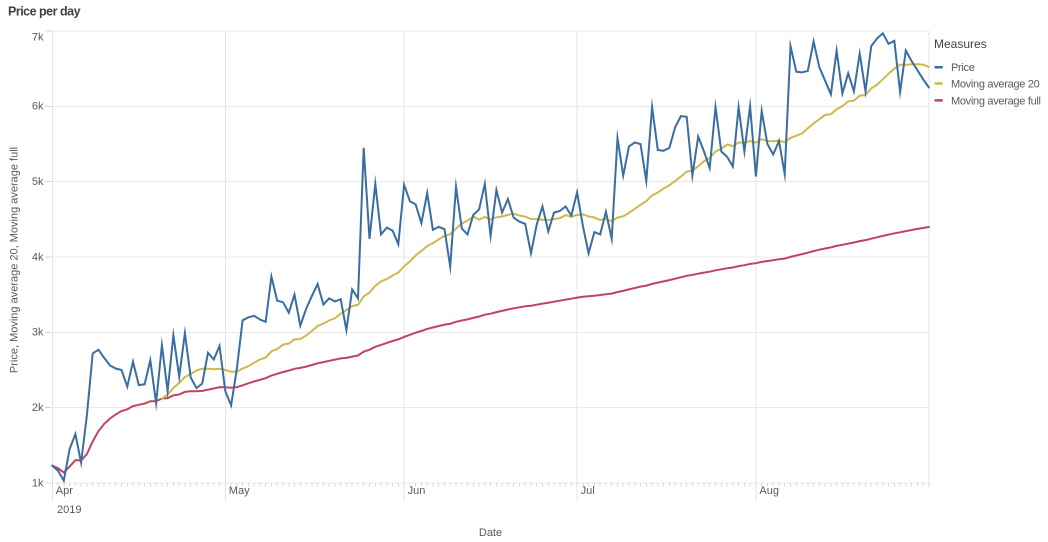  What do you see at coordinates (960, 44) in the screenshot?
I see `svg-text: Measures` at bounding box center [960, 44].